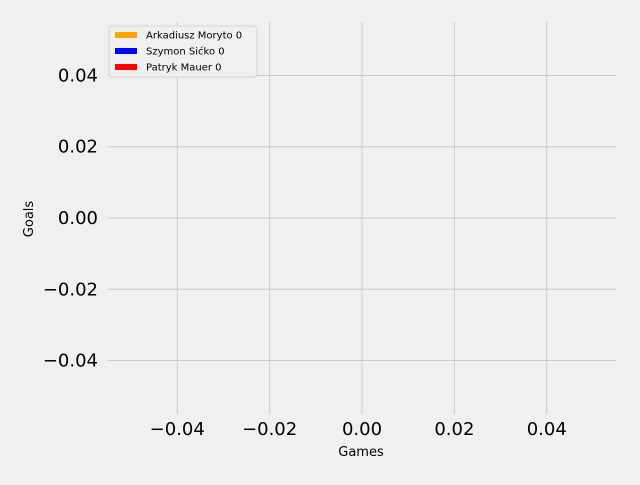 The height and width of the screenshot is (485, 640). I want to click on x-tick-label: −0.04, so click(177, 429).